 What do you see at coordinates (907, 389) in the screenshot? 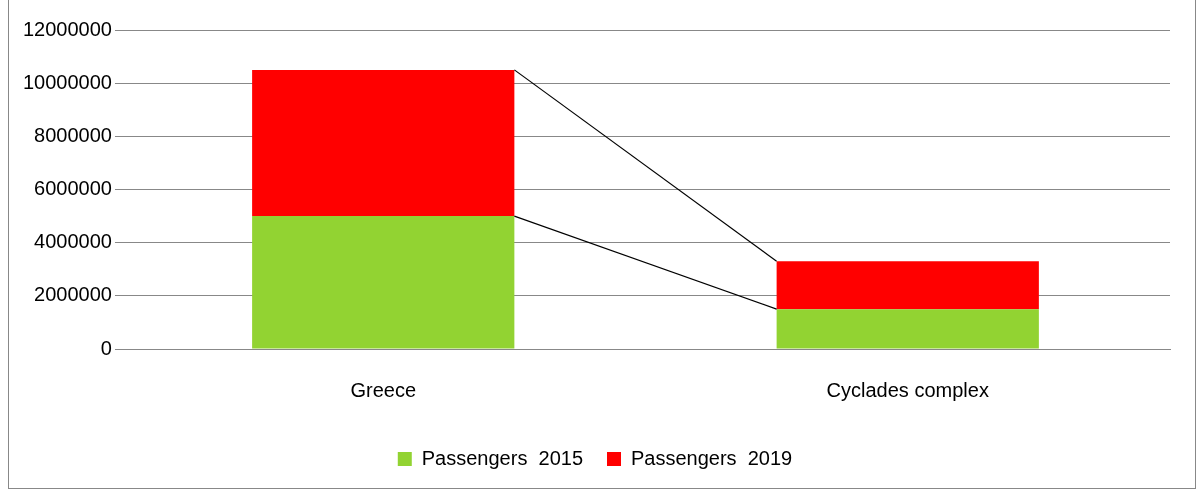
I see `x-tick-label: Cyclades complex` at bounding box center [907, 389].